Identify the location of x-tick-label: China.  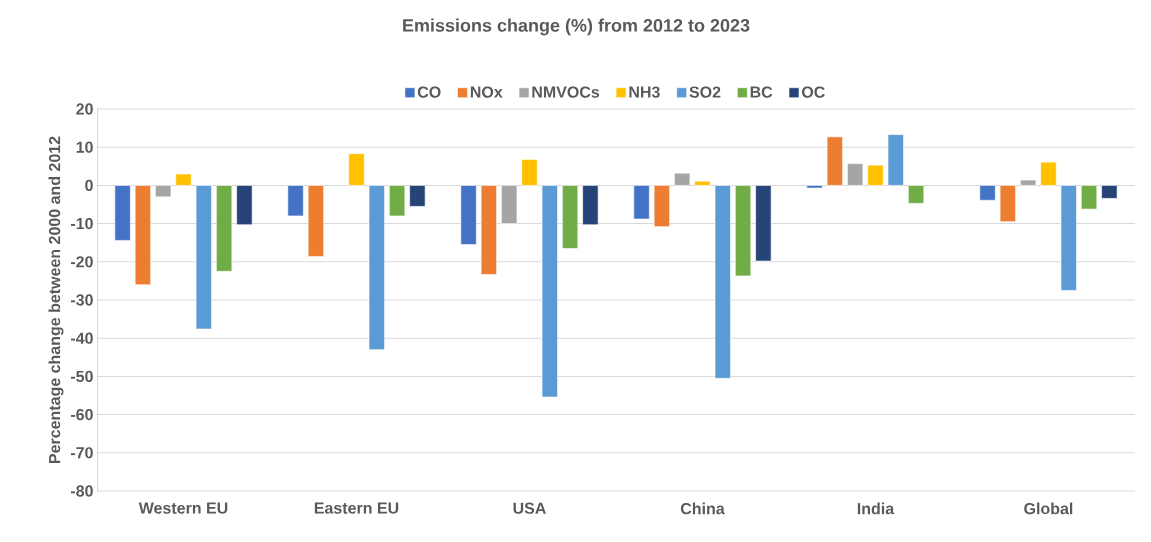
(702, 508).